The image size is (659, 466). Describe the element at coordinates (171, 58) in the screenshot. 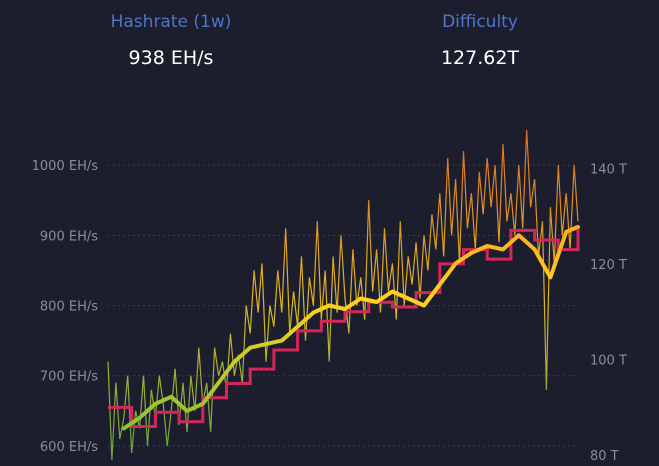

I see `hashrate-value: 938 EH/s` at that location.